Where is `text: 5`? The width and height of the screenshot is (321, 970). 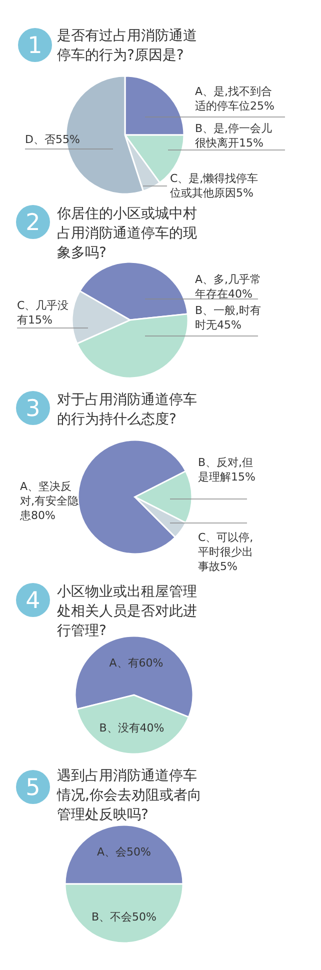
text: 5 is located at coordinates (33, 788).